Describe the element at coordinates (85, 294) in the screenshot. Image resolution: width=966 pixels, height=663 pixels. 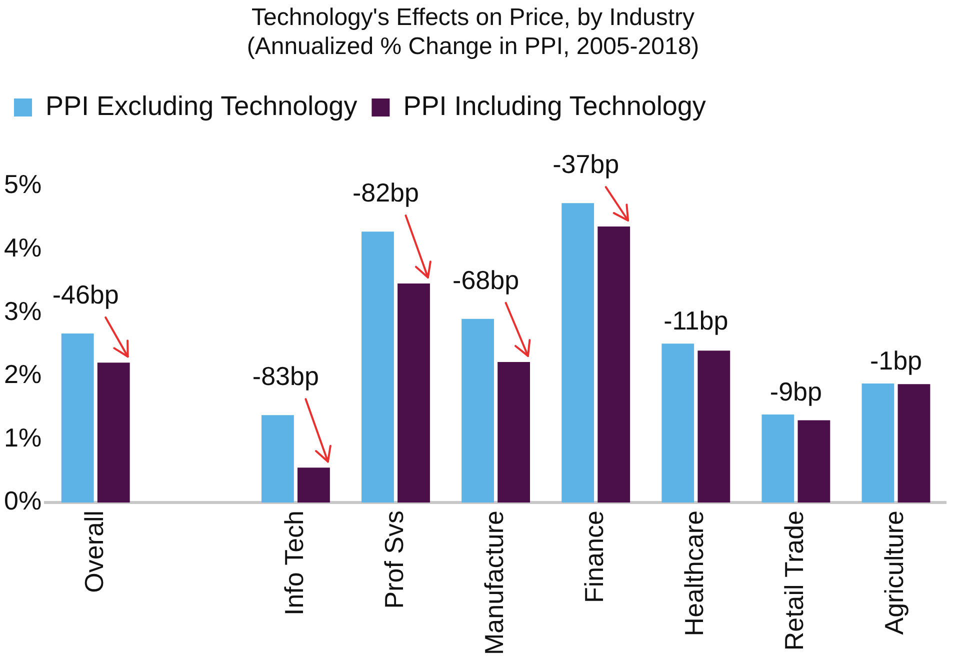
I see `annotation: -46bp` at that location.